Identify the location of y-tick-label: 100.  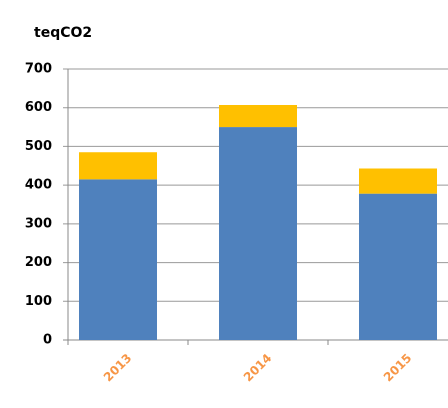
(38, 301).